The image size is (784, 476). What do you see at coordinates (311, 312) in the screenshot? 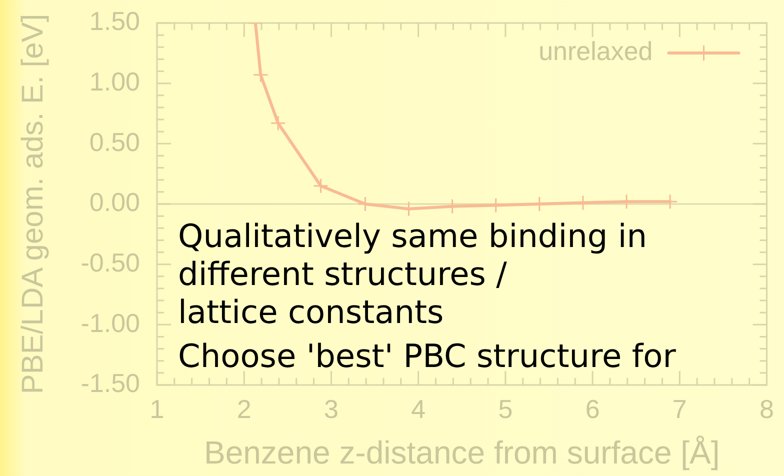
I see `annotation: lattice constants` at bounding box center [311, 312].